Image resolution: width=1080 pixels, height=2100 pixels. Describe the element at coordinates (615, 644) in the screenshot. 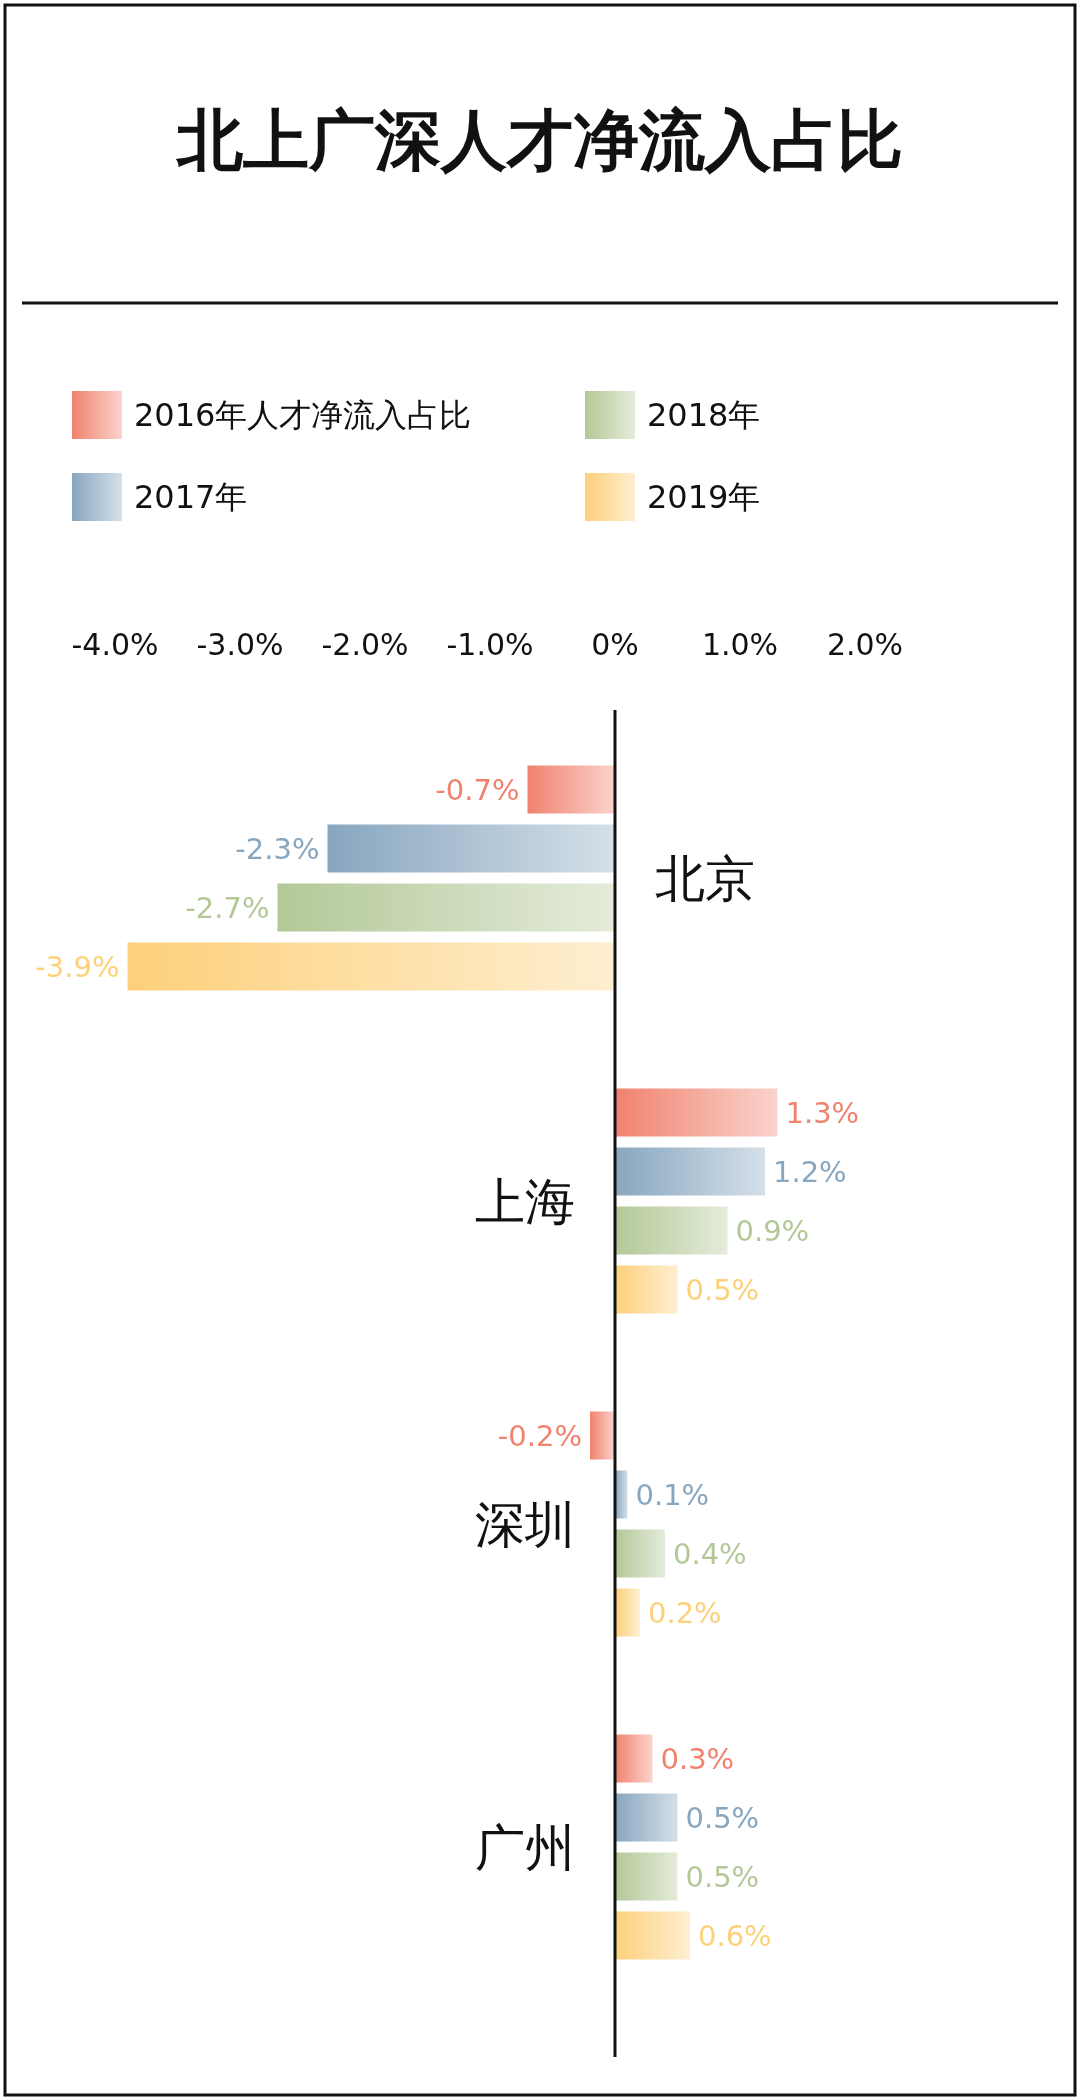

I see `x-tick-label: 0%` at that location.